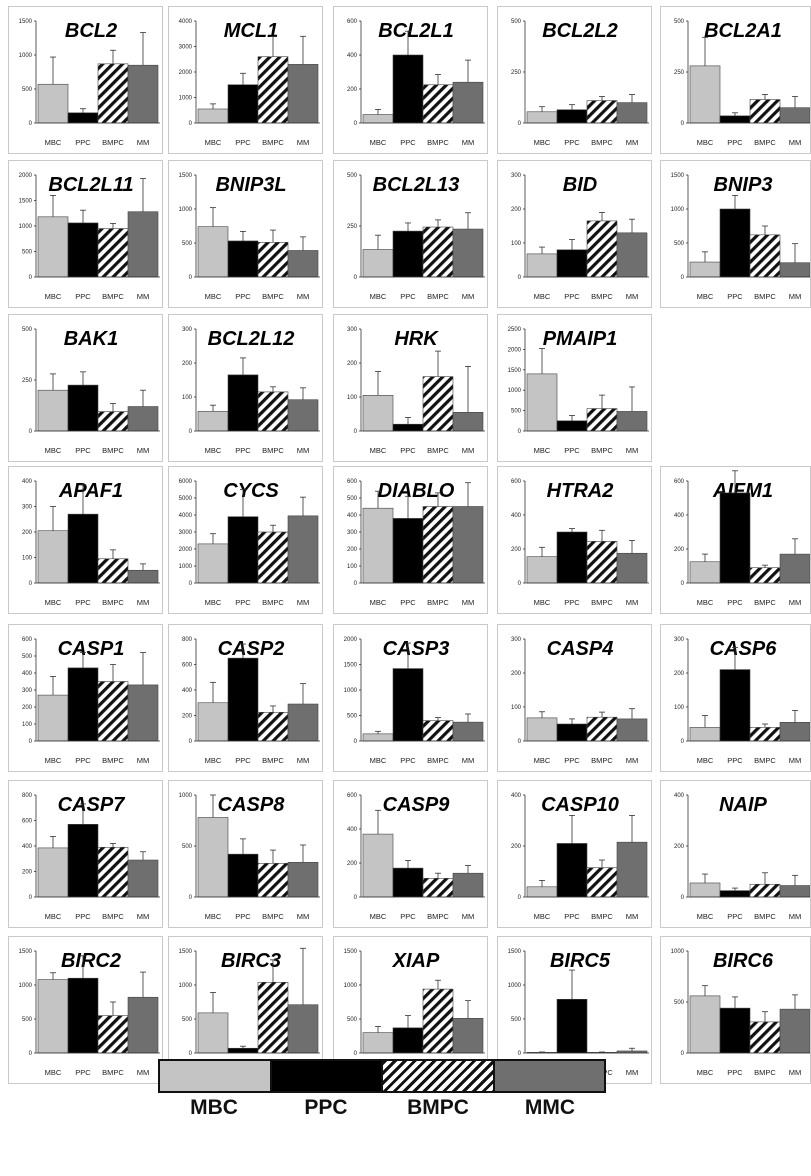 This screenshot has height=1176, width=811. I want to click on chart-pmaip1: PMAIP1 0 500 1000 1500 2000 2500 MBC PPC BMPC MM, so click(578, 391).